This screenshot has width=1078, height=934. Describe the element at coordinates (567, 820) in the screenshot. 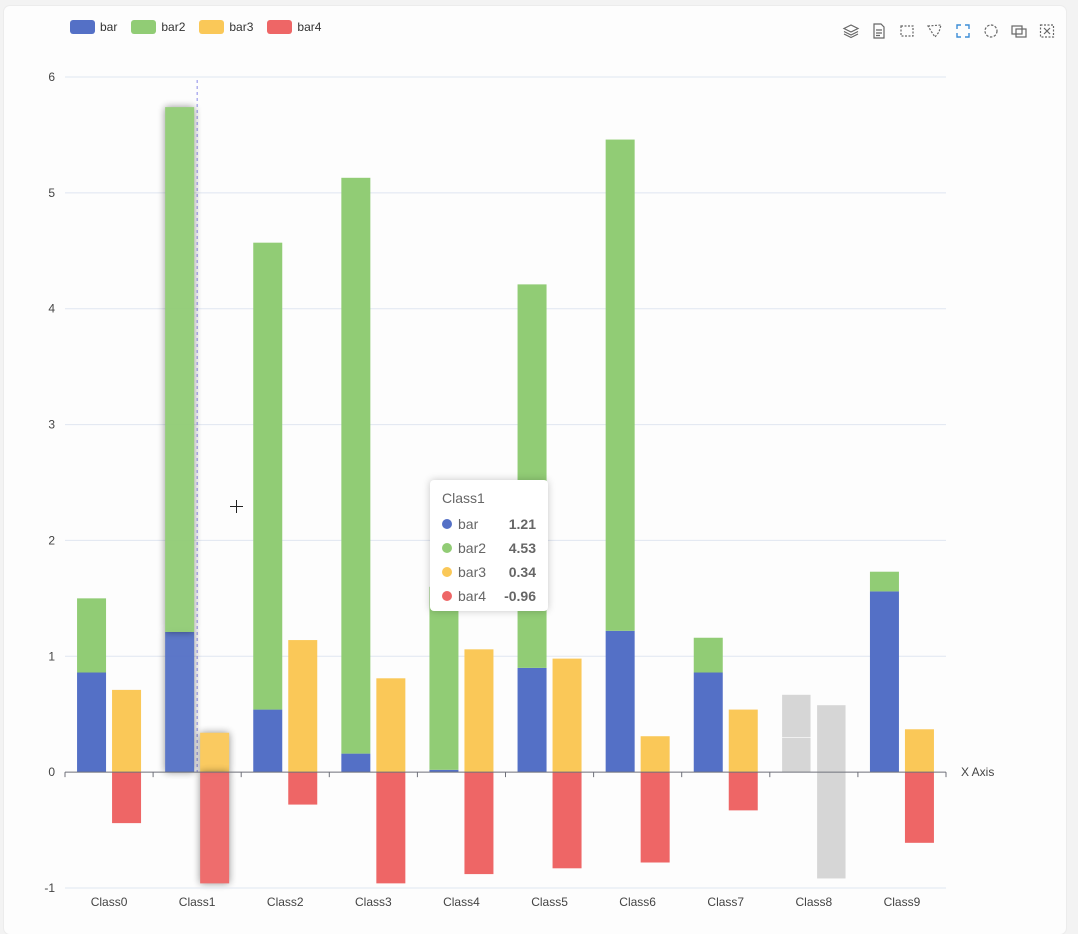

I see `bar-bar4-Class5` at that location.